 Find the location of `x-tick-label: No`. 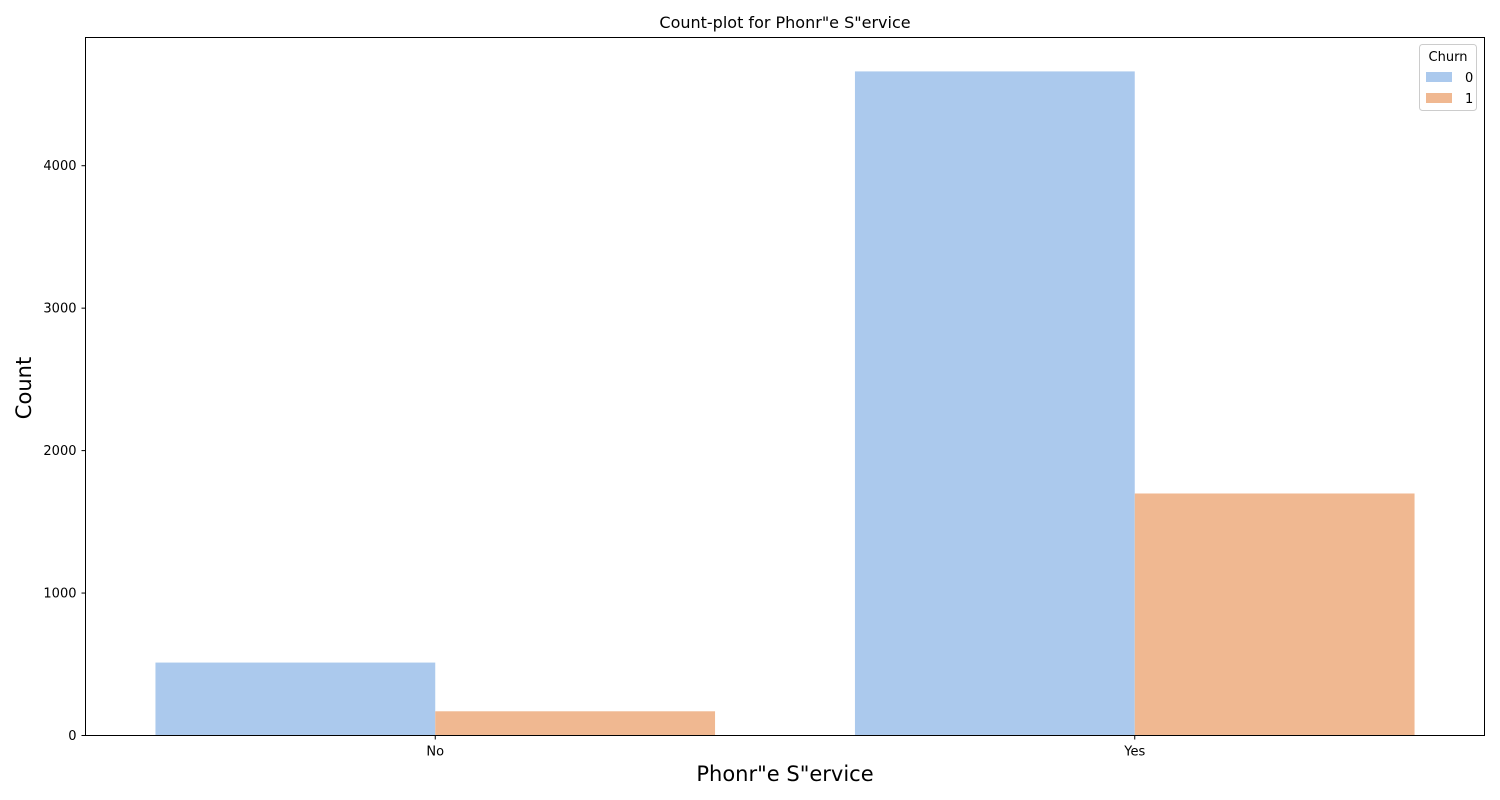

x-tick-label: No is located at coordinates (435, 752).